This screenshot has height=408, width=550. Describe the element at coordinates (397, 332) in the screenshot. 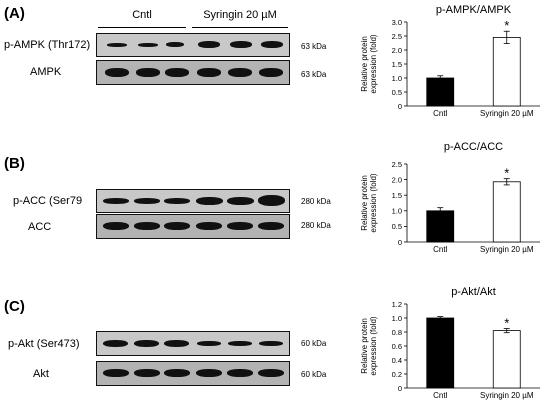

I see `y-tick-label: 0.8` at that location.